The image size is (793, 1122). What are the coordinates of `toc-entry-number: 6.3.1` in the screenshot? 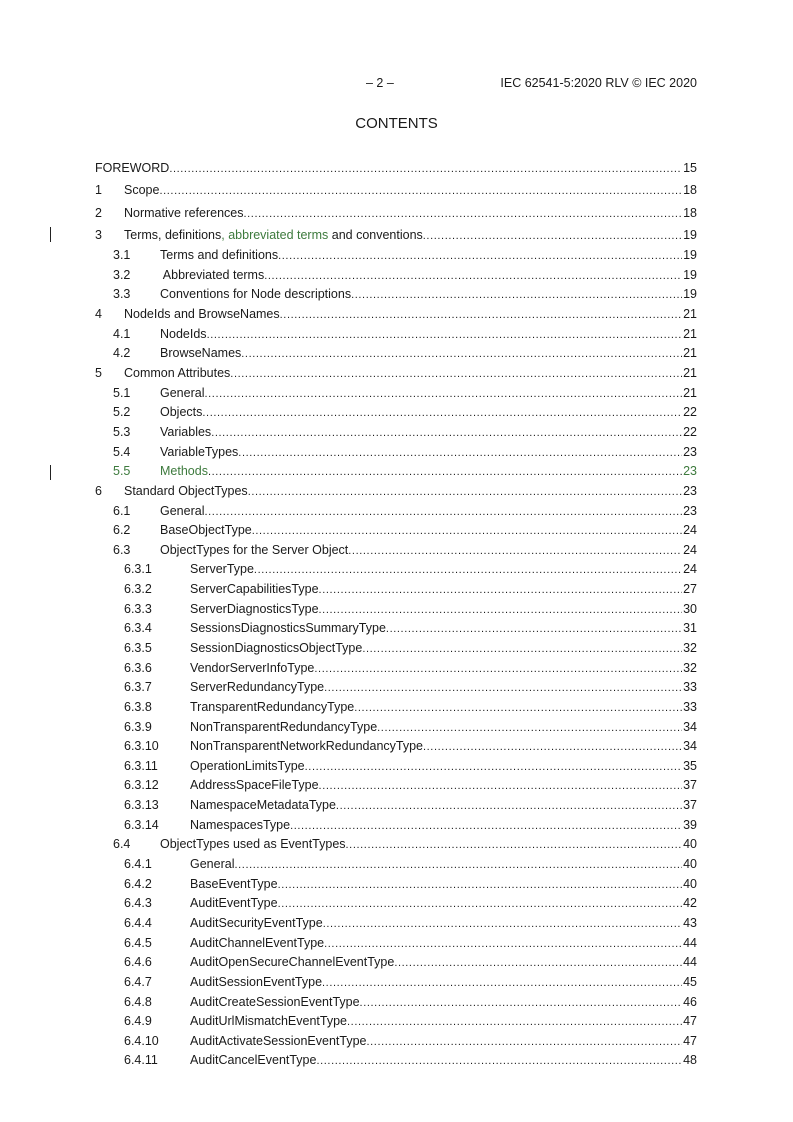 It's located at (138, 569).